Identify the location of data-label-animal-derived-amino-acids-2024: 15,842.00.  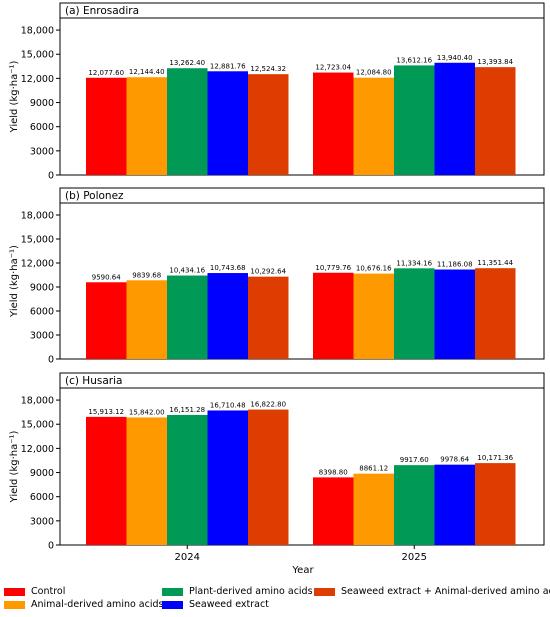
(147, 412).